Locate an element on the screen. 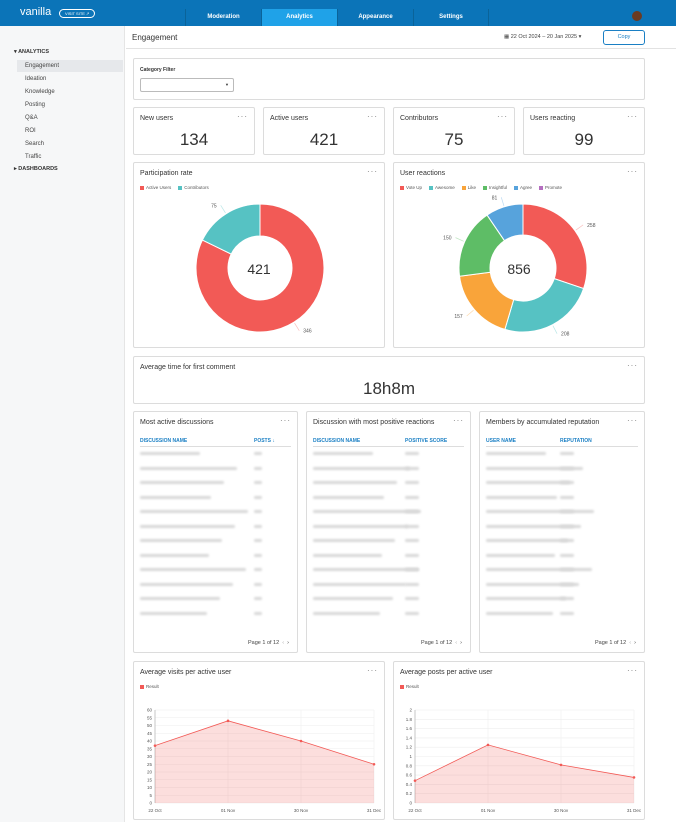 This screenshot has height=822, width=676. sidebar-item: Posting is located at coordinates (35, 105).